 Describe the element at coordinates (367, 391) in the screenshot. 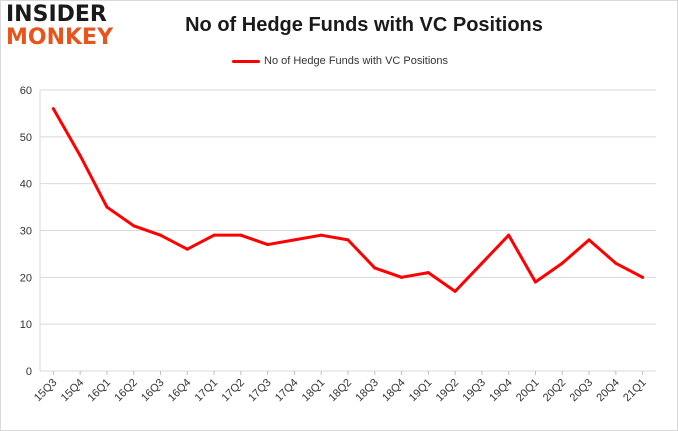

I see `x-tick-label: 18Q3` at that location.